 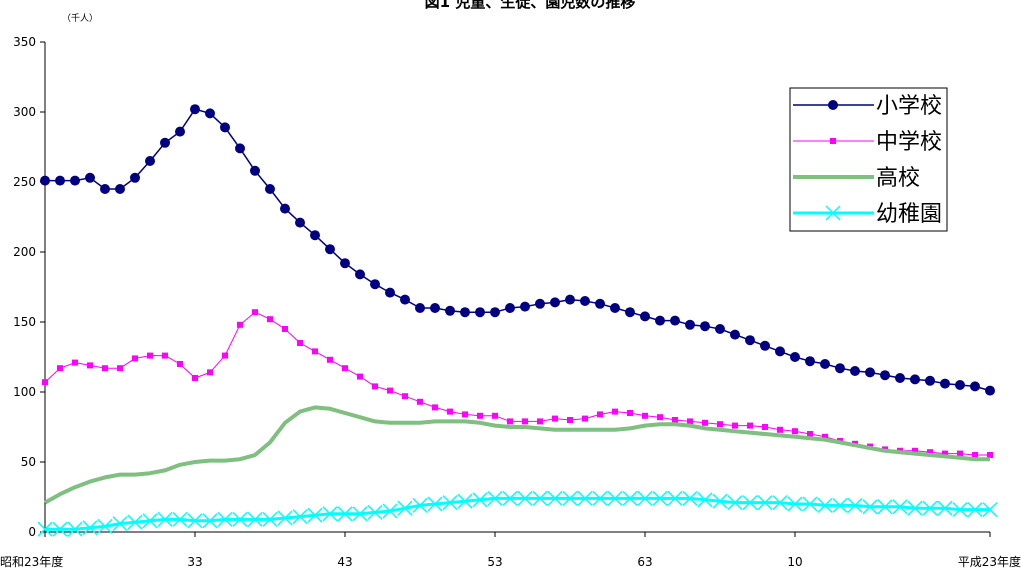 What do you see at coordinates (194, 562) in the screenshot?
I see `x-tick-label: 33` at bounding box center [194, 562].